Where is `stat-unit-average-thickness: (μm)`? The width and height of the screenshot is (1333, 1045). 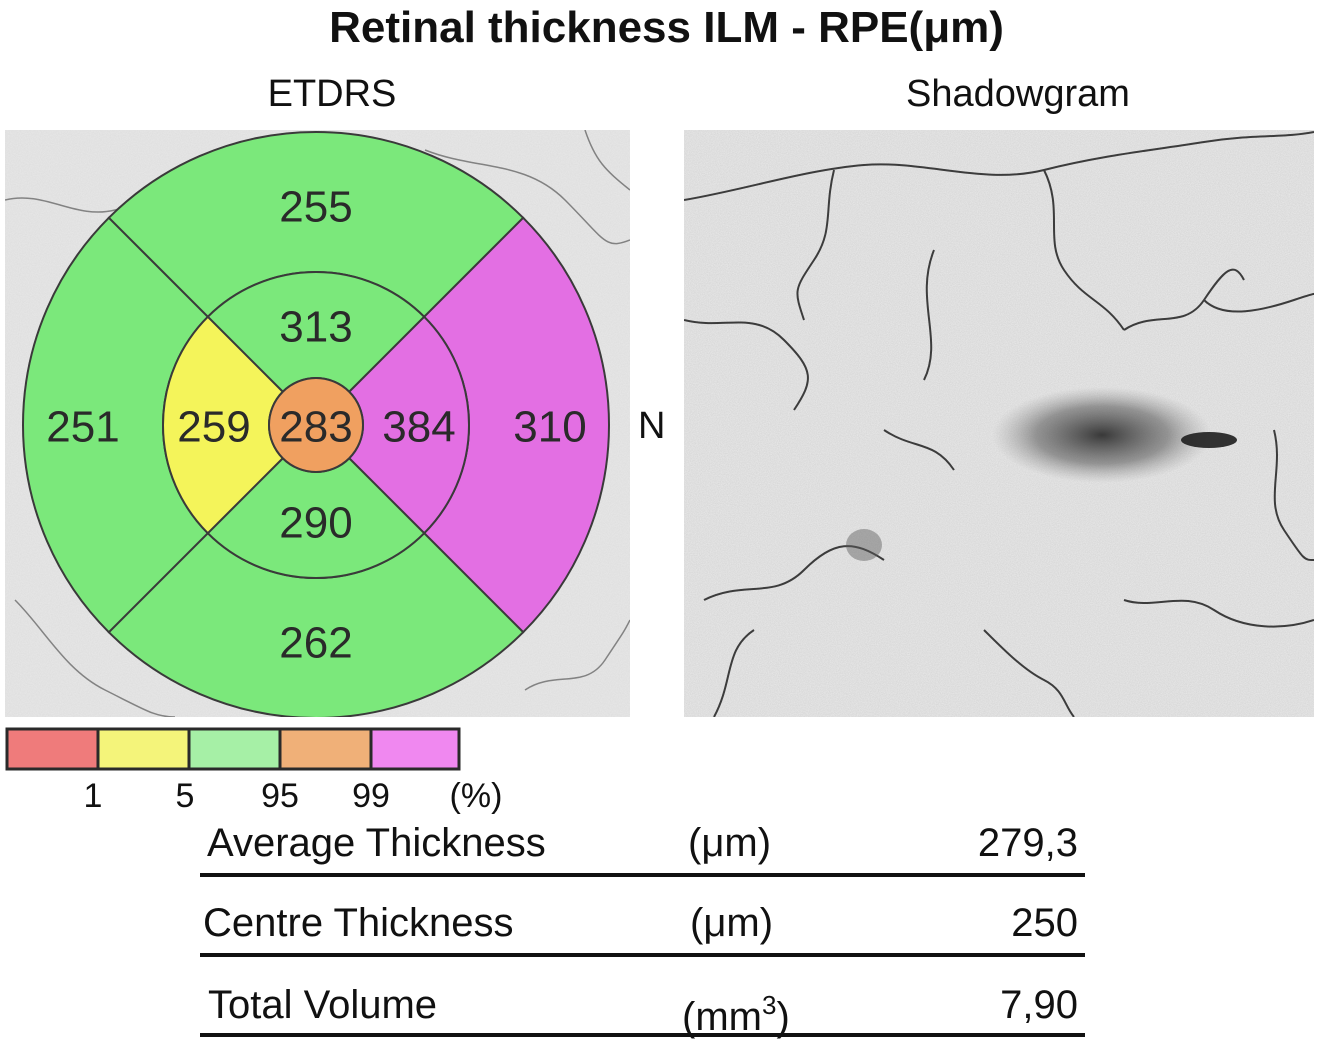
stat-unit-average-thickness: (μm) is located at coordinates (730, 843).